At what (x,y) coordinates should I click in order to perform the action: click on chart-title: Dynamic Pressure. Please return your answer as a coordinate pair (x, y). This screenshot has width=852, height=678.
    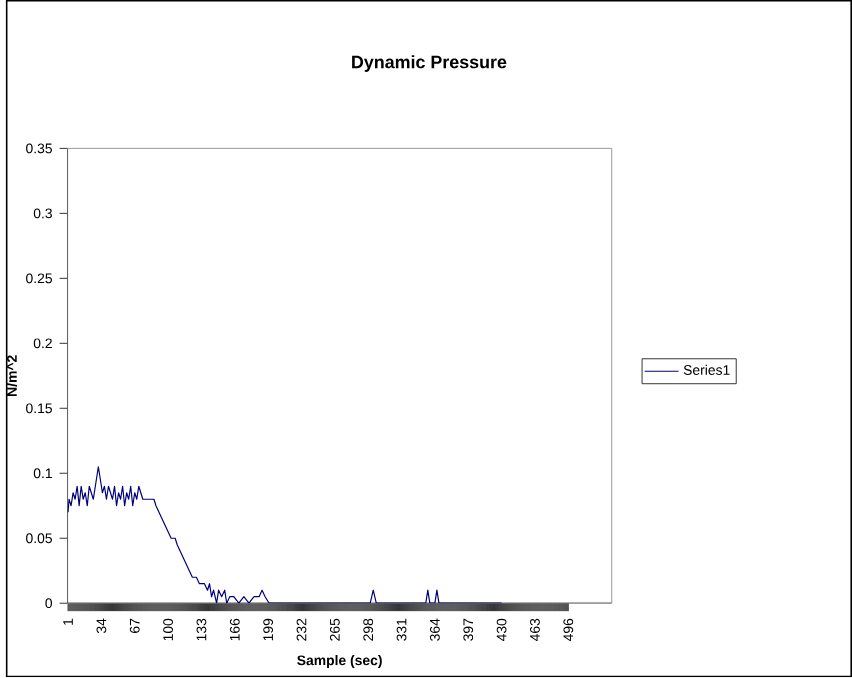
    Looking at the image, I should click on (429, 64).